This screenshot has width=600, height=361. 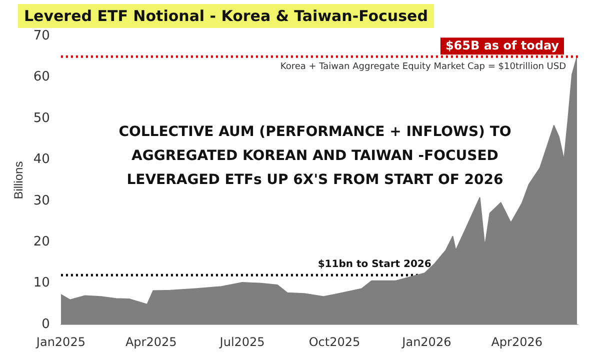 What do you see at coordinates (426, 341) in the screenshot?
I see `x-tick-label: Jan2026` at bounding box center [426, 341].